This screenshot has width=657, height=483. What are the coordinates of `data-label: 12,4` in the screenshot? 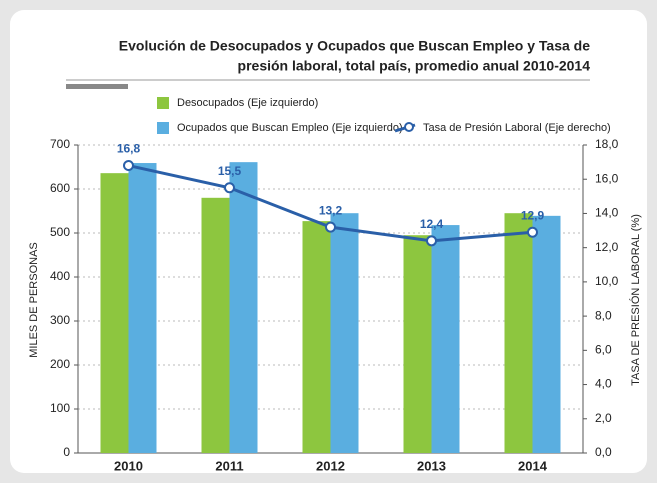 It's located at (432, 224).